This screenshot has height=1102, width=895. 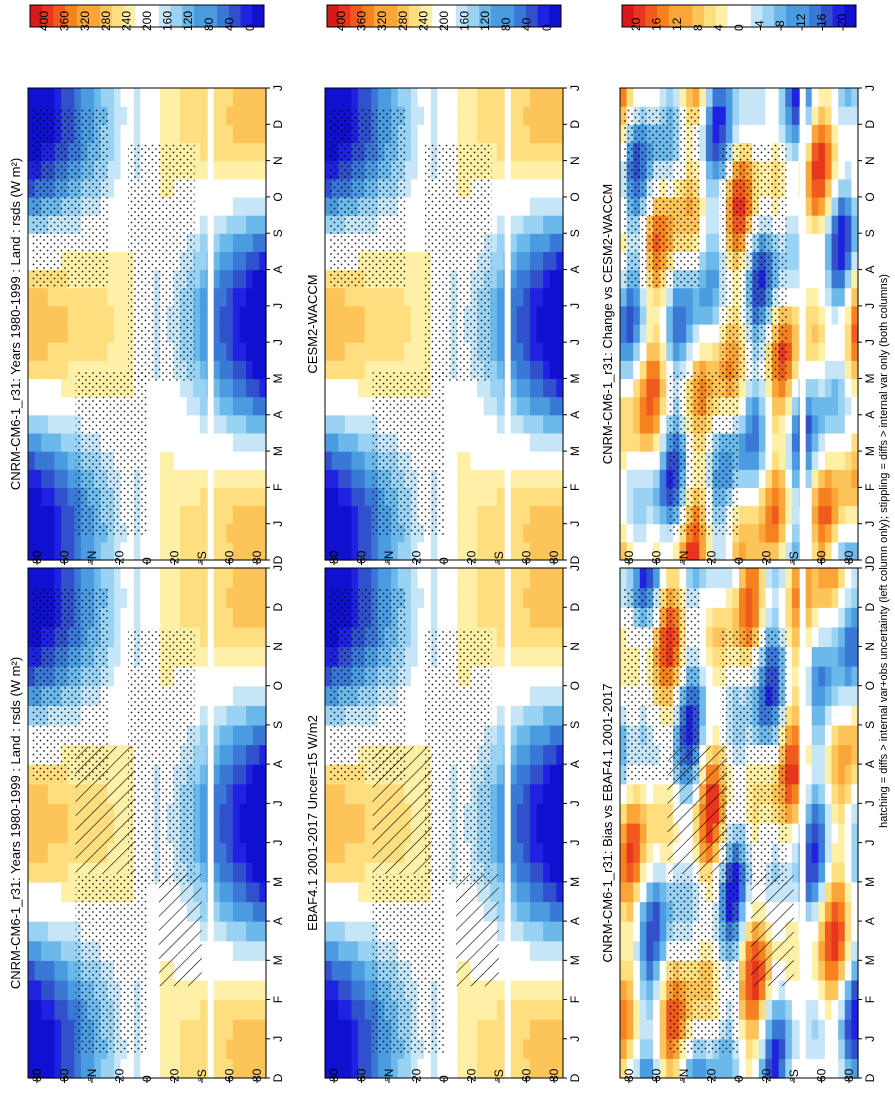 I want to click on month-tick-label: A, so click(x=278, y=415).